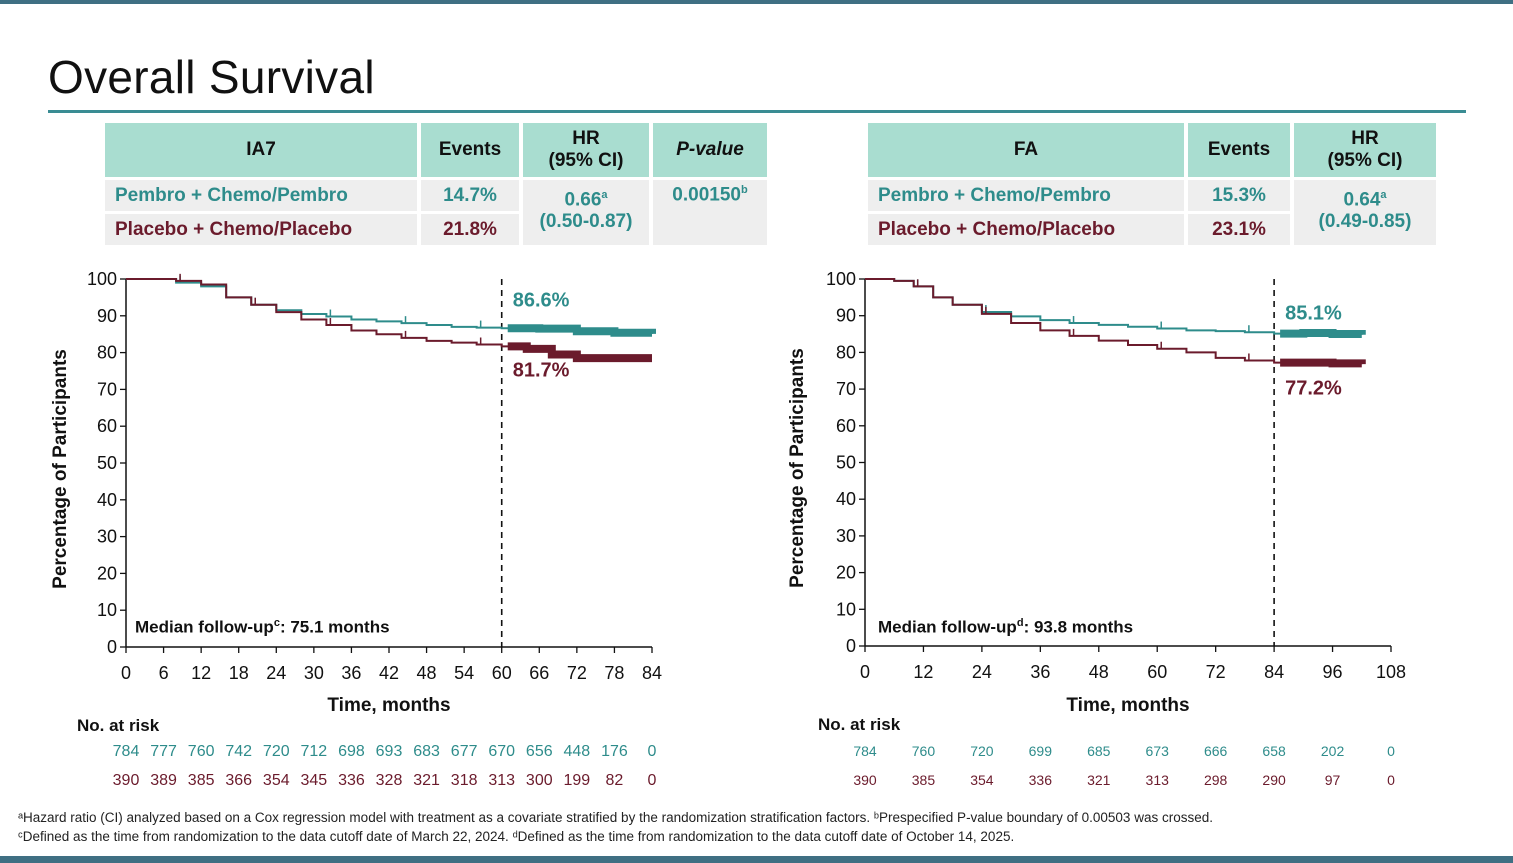 The width and height of the screenshot is (1513, 863). What do you see at coordinates (1274, 751) in the screenshot?
I see `right-risk-pembro: 658` at bounding box center [1274, 751].